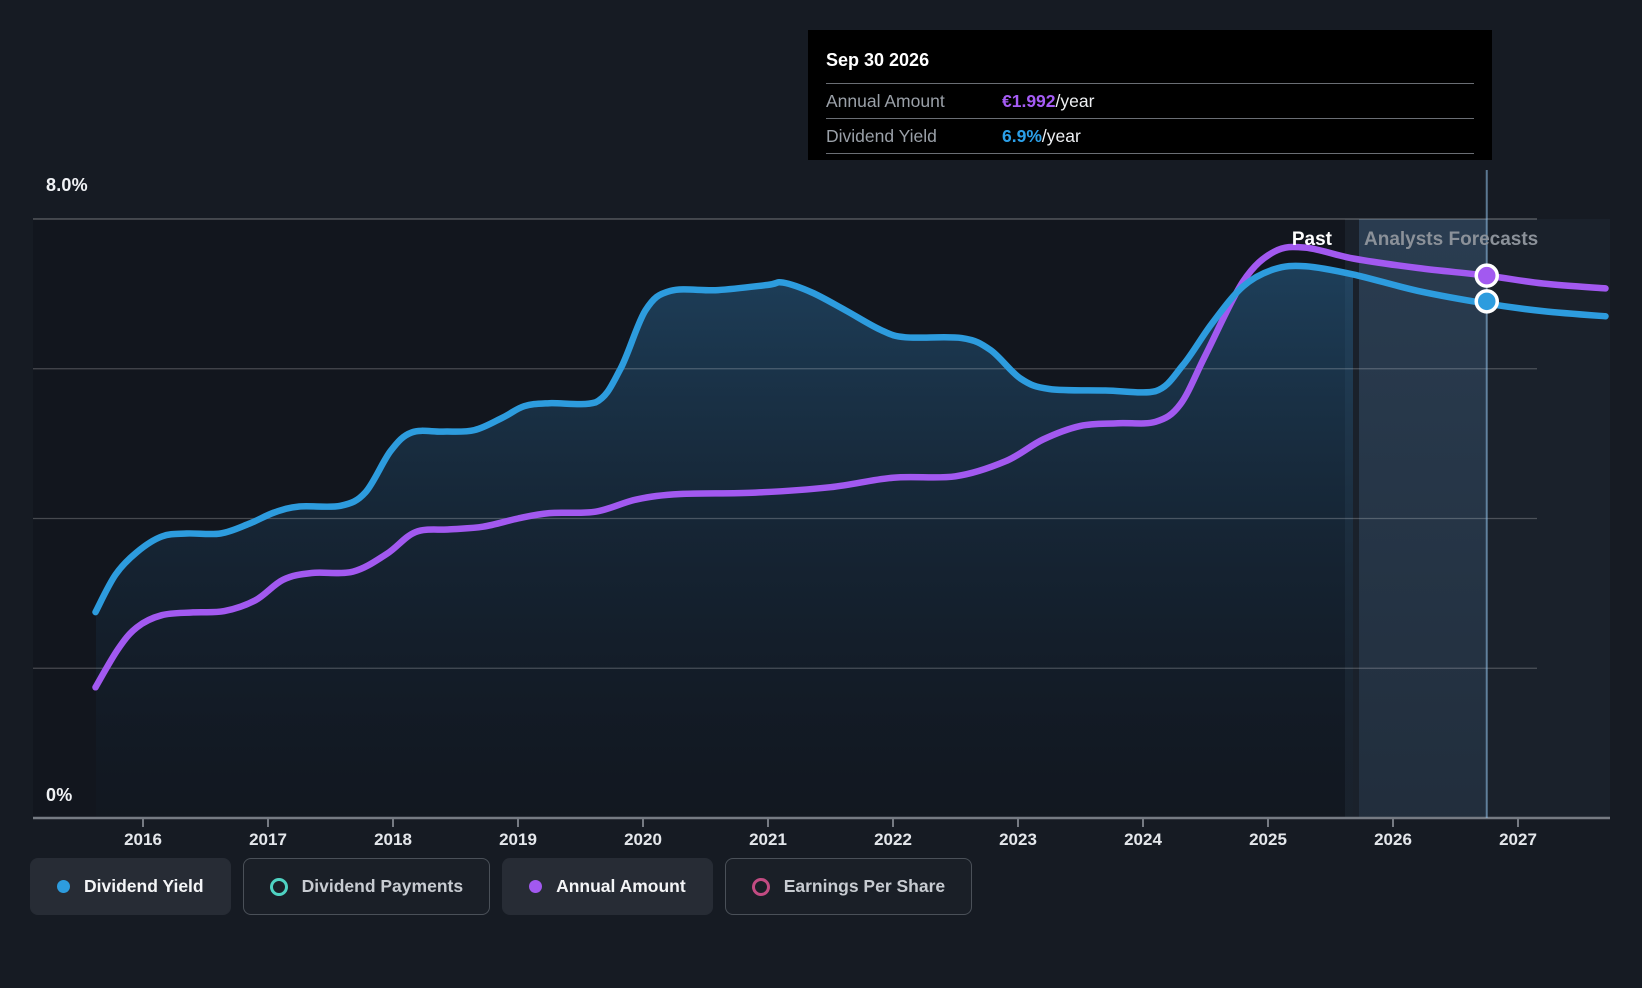  What do you see at coordinates (268, 839) in the screenshot?
I see `x-axis-label-2017: 2017` at bounding box center [268, 839].